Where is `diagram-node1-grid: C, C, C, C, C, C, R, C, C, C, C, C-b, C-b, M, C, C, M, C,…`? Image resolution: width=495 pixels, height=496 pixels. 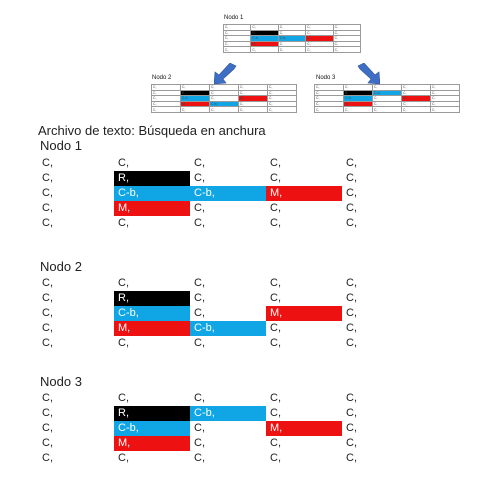
diagram-node1-grid: C, C, C, C, C, C, R, C, C, C, C, C-b, C-b, M, C, C, M, C,… is located at coordinates (292, 38).